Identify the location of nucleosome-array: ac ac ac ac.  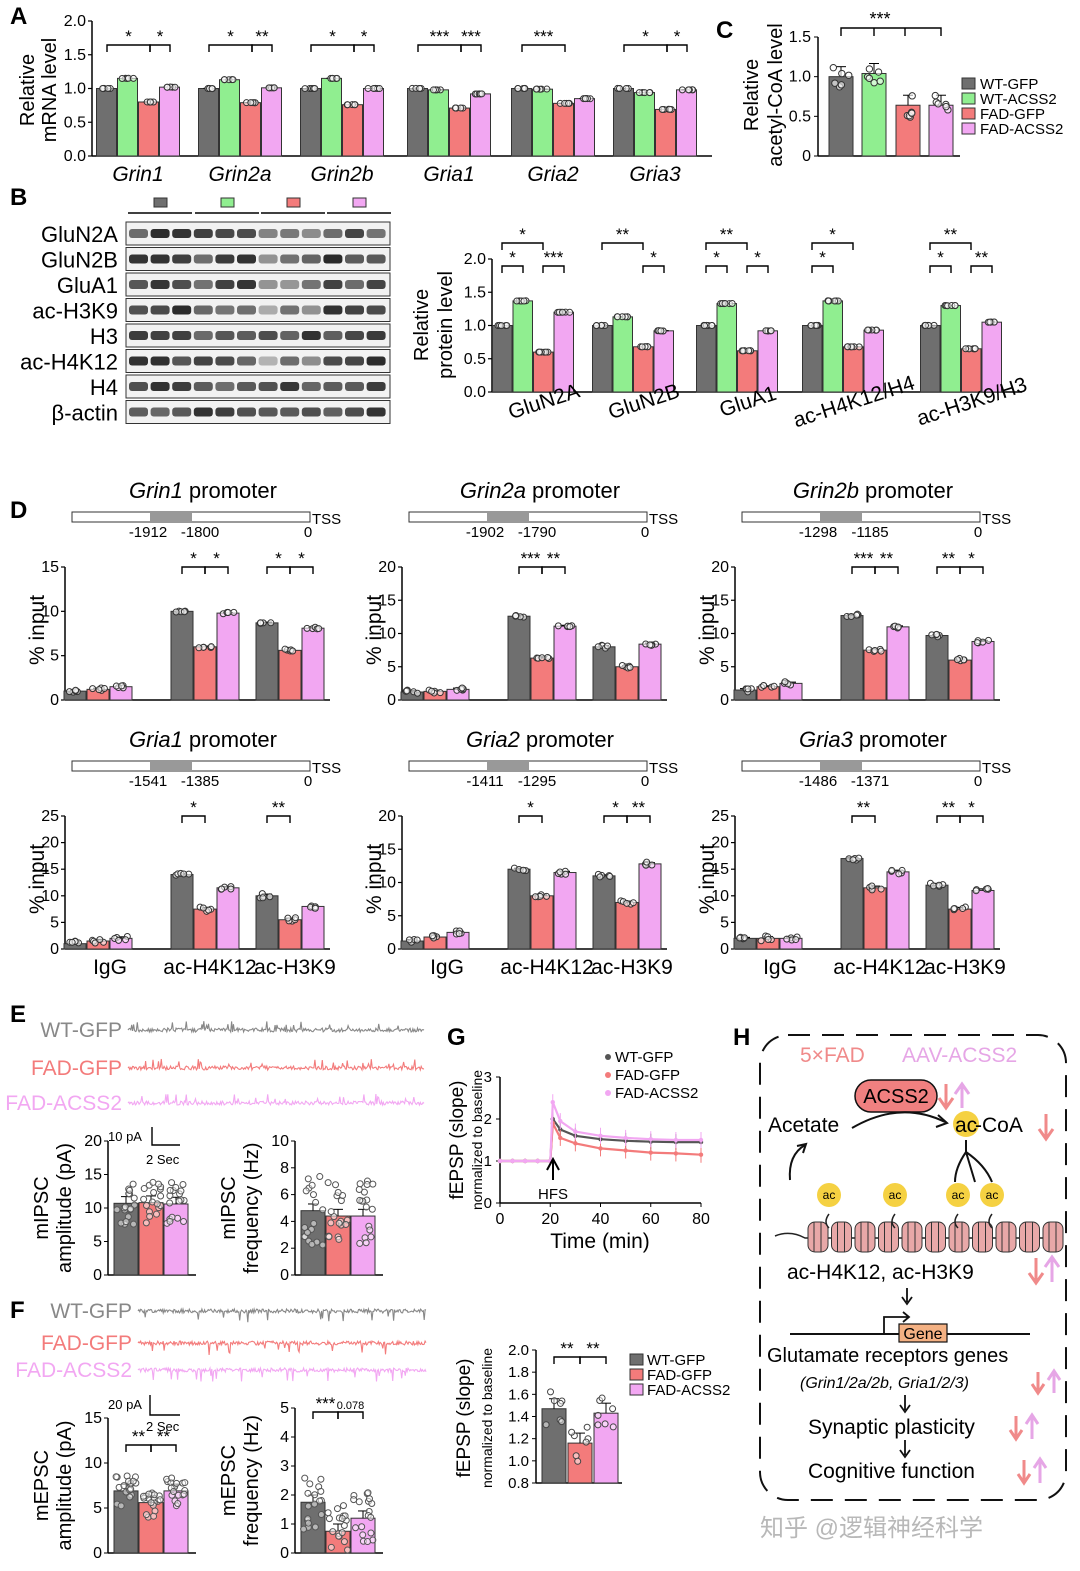
(919, 1218).